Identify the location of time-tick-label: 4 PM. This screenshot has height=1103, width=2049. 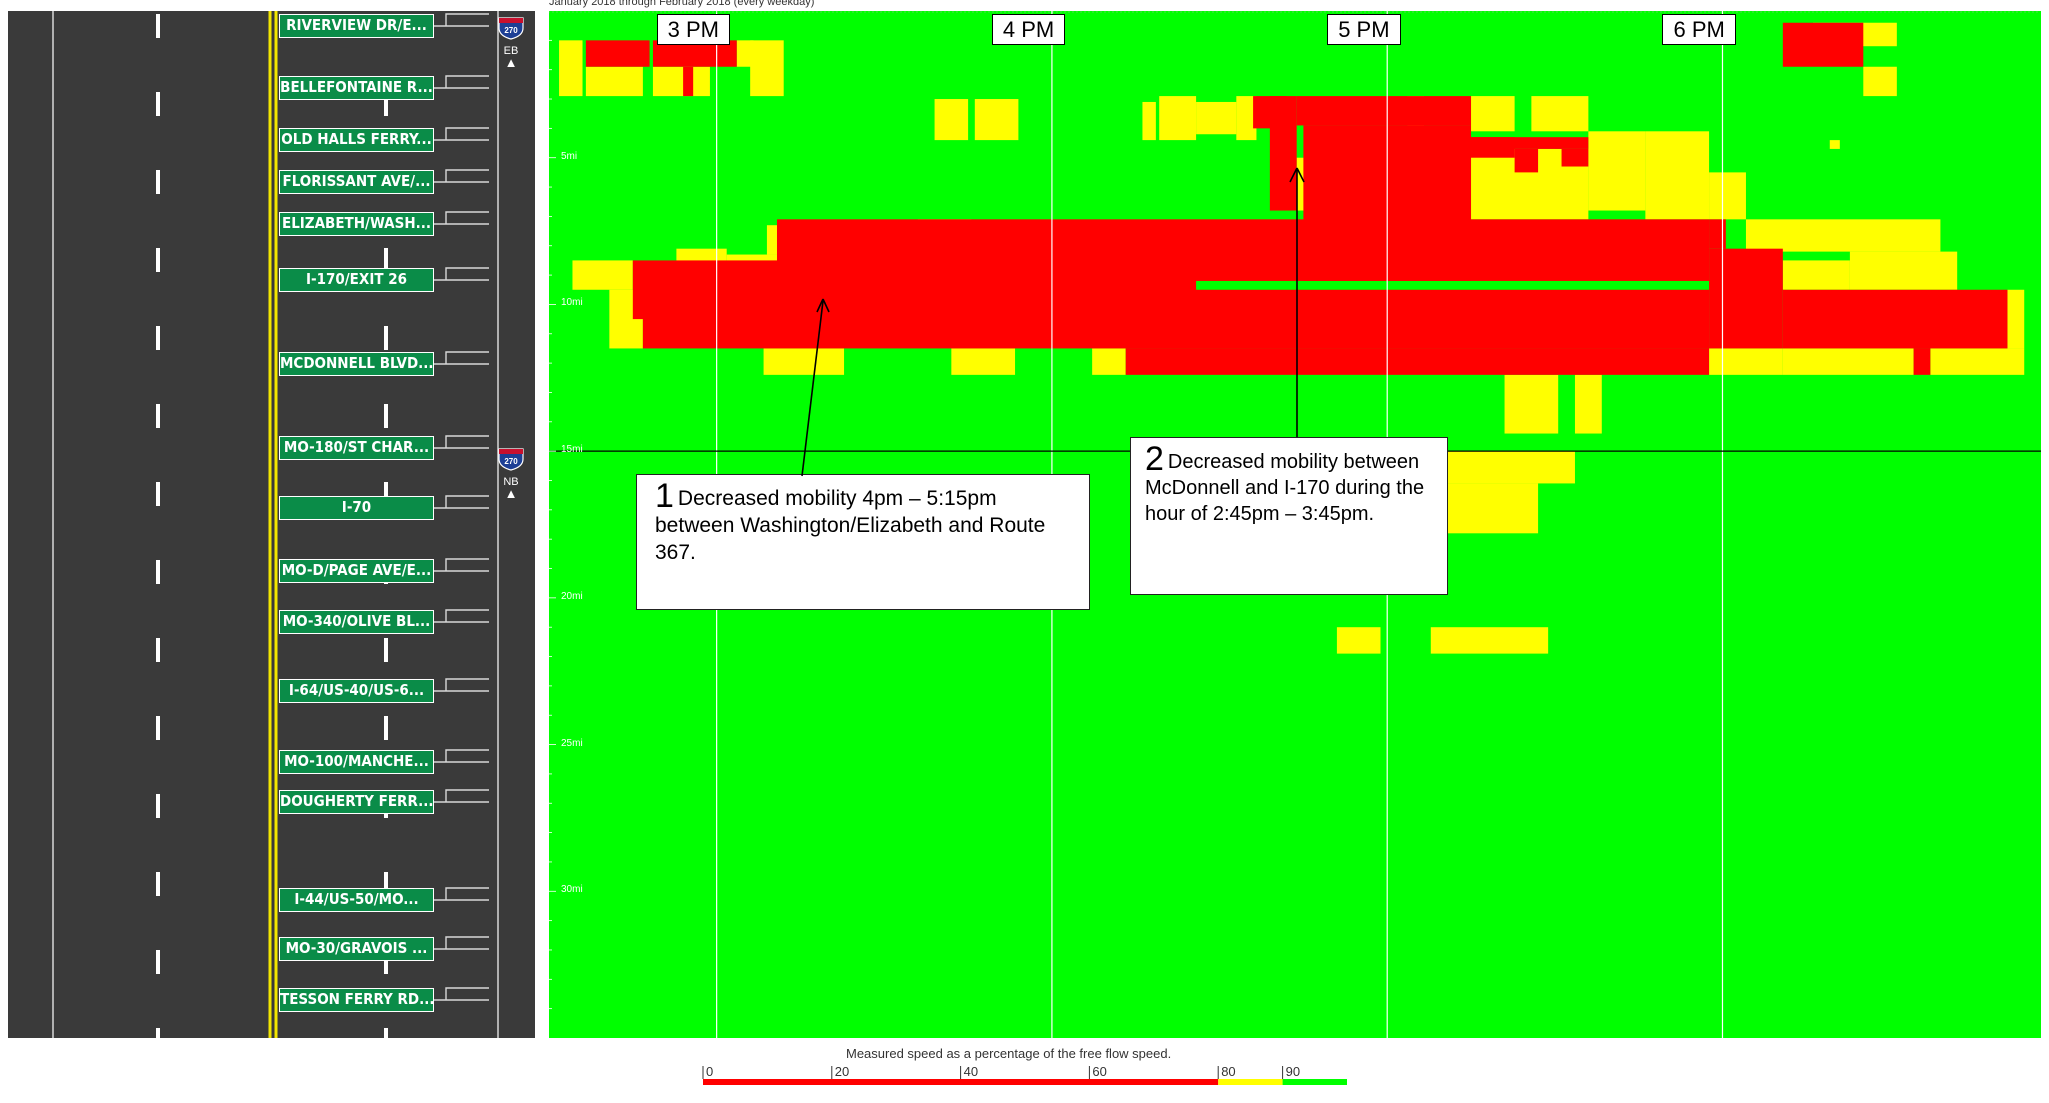
(1028, 29).